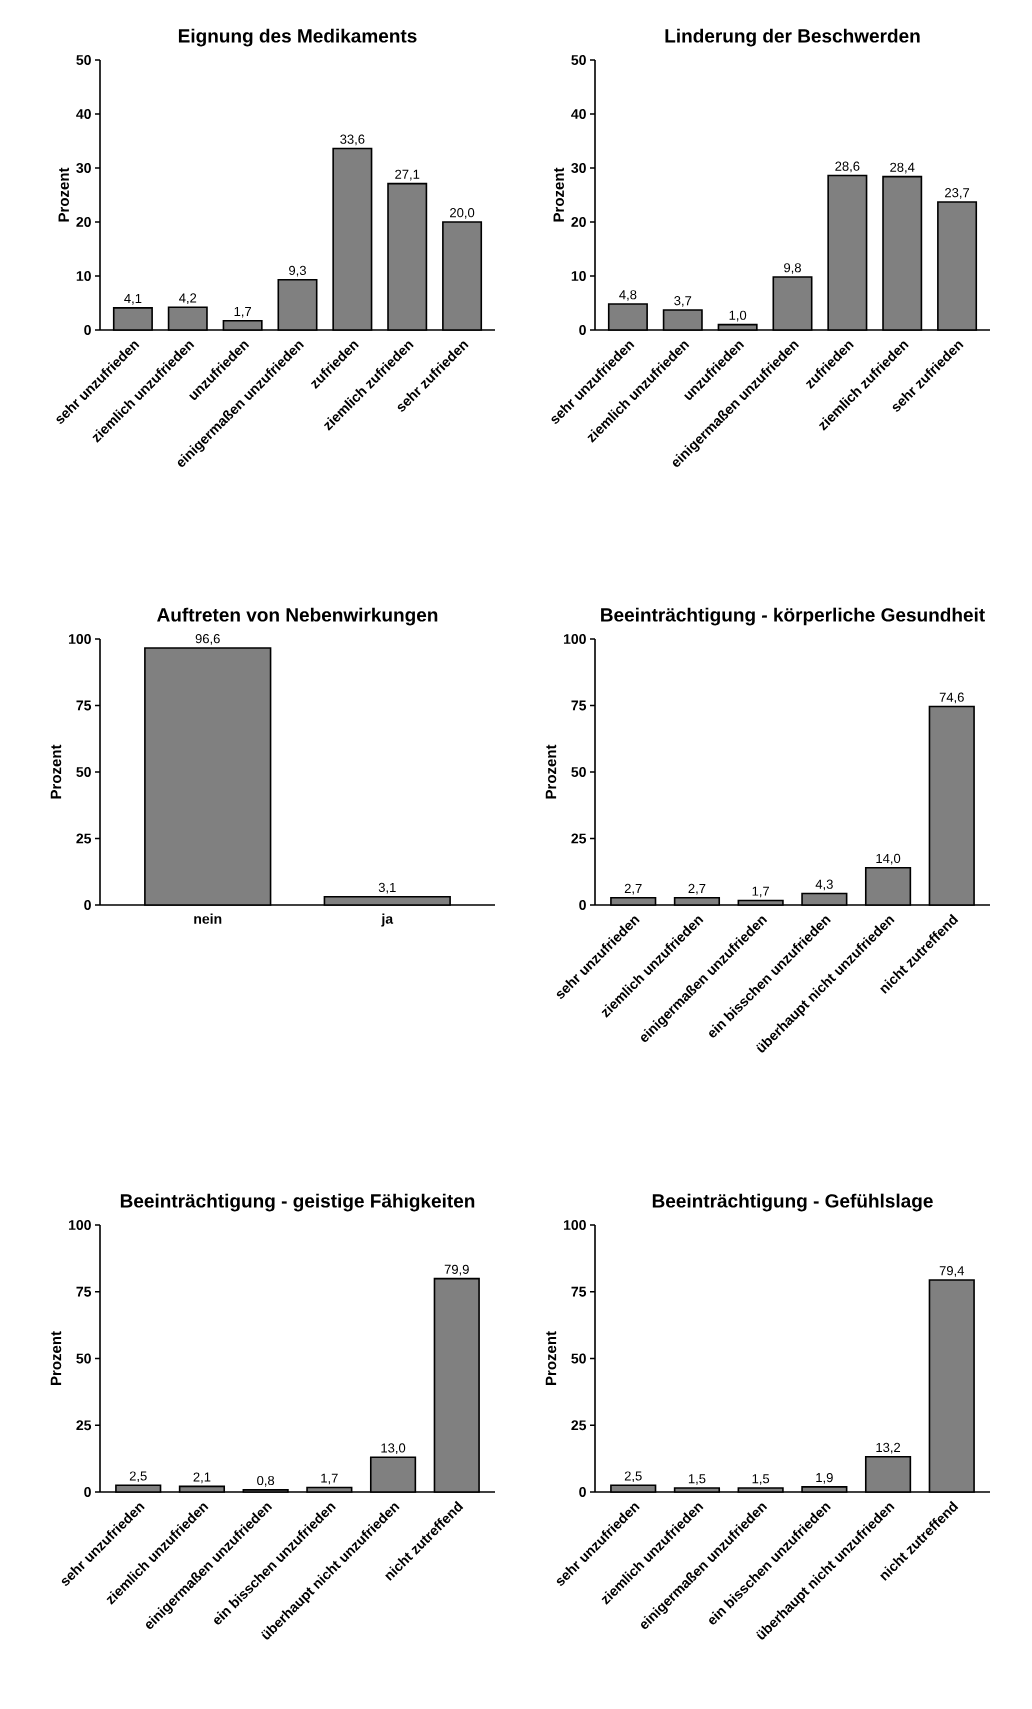 The width and height of the screenshot is (1032, 1709). Describe the element at coordinates (792, 268) in the screenshot. I see `data-label: 9,8` at that location.